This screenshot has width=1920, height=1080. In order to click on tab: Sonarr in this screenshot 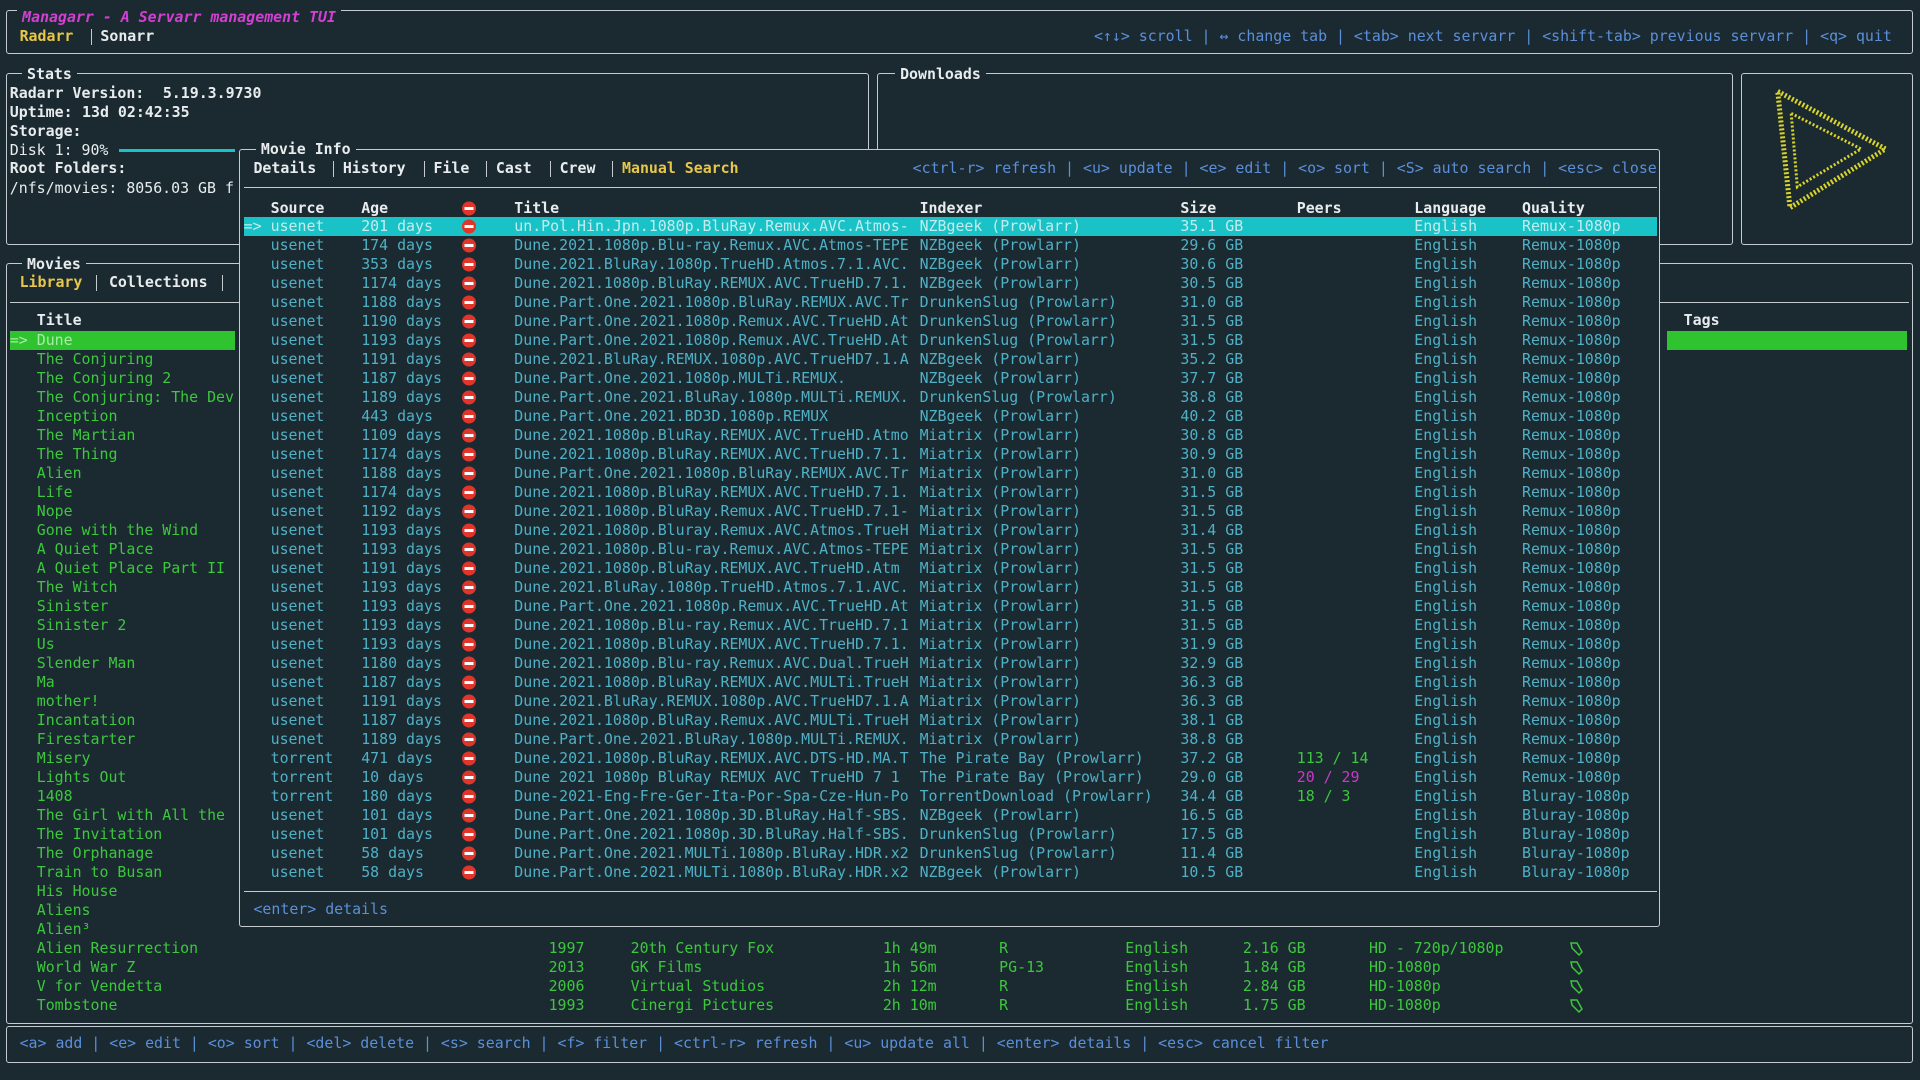, I will do `click(127, 36)`.